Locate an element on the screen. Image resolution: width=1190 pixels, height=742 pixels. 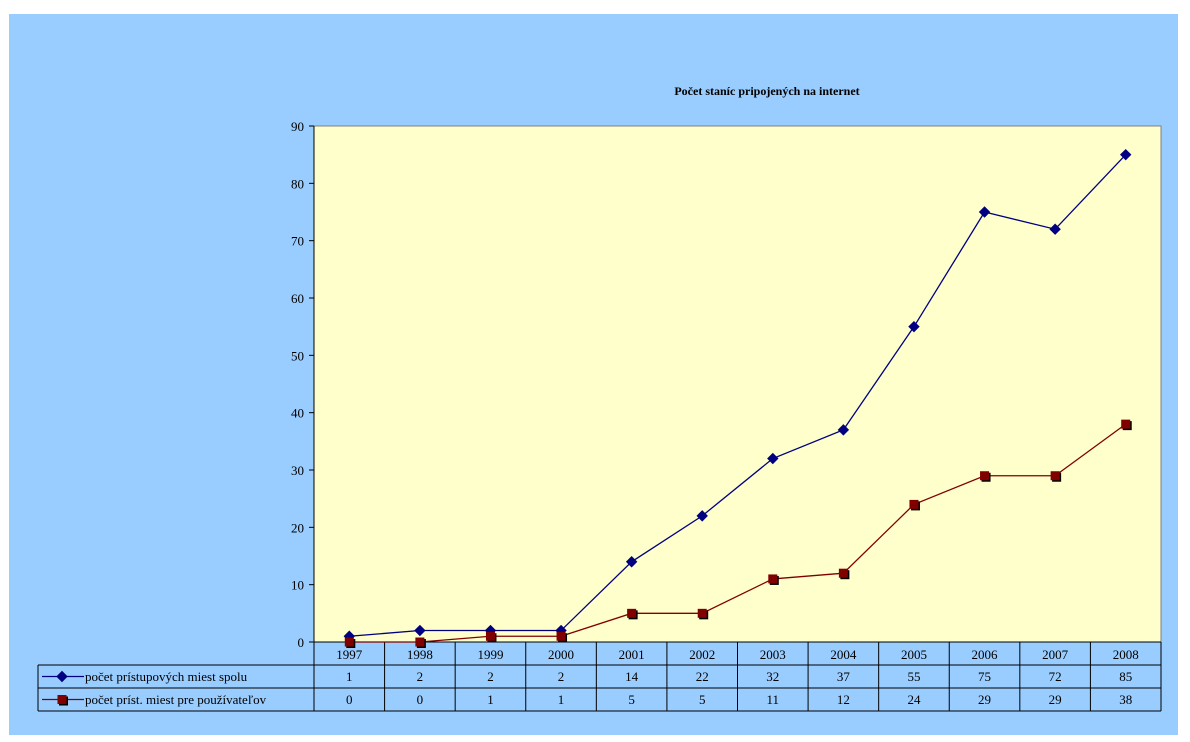
x-tick-label: 2005 is located at coordinates (914, 654).